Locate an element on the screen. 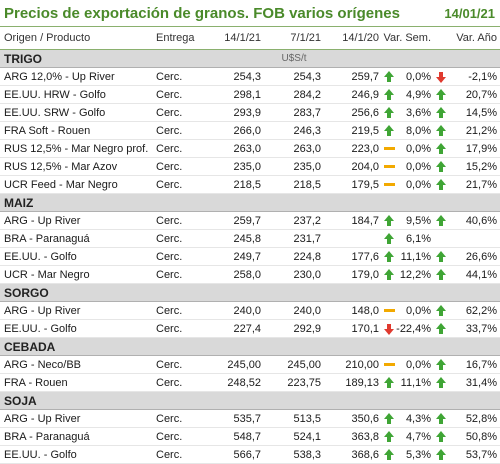  product-name: EE.UU. SRW - Golfo is located at coordinates (76, 112).